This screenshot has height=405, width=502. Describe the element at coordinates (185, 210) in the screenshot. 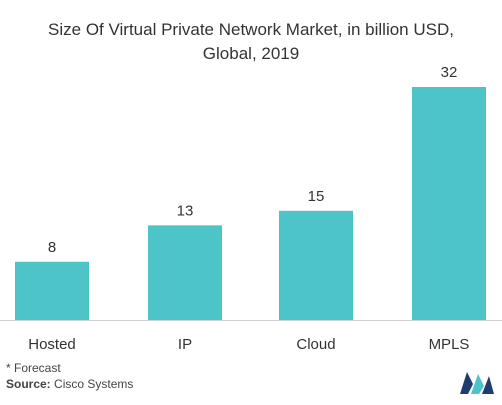

I see `data-label-ip: 13` at that location.